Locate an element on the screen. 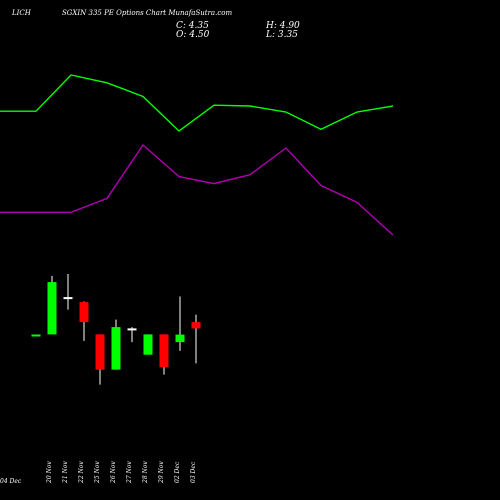 The height and width of the screenshot is (500, 500). x-tick-label: 25 Nov is located at coordinates (97, 472).